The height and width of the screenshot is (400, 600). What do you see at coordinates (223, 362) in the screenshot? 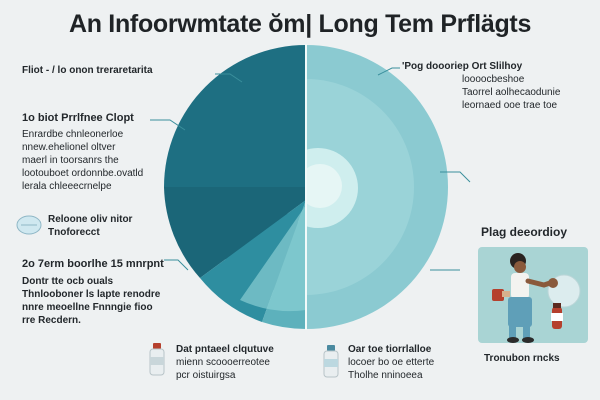
I see `bottom-left-line: mienn scoooerreotee` at bounding box center [223, 362].